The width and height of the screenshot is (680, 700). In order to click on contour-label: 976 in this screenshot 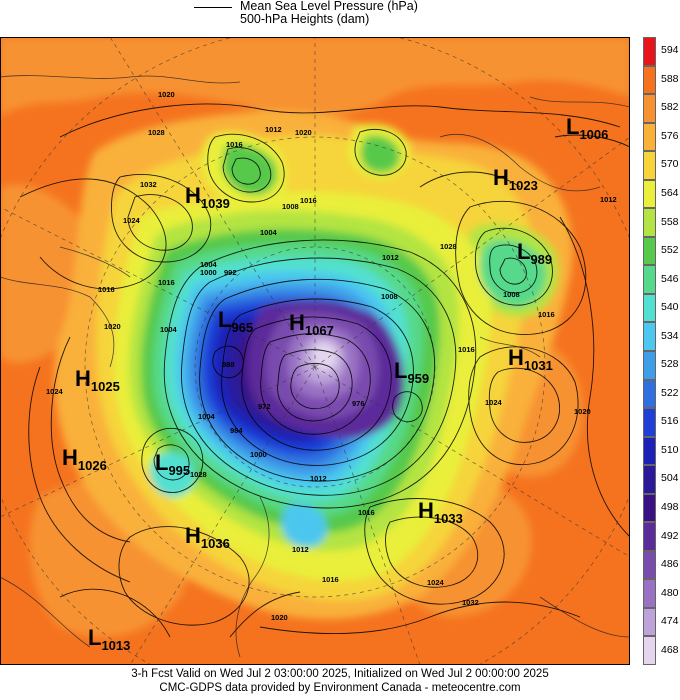, I will do `click(358, 403)`.